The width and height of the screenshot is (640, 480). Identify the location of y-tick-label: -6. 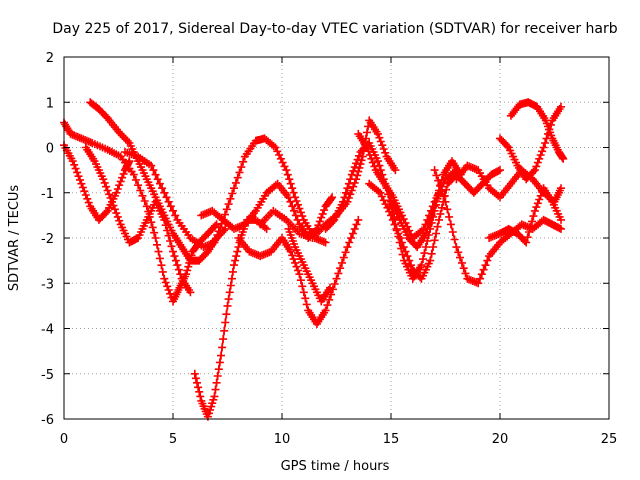
(47, 420).